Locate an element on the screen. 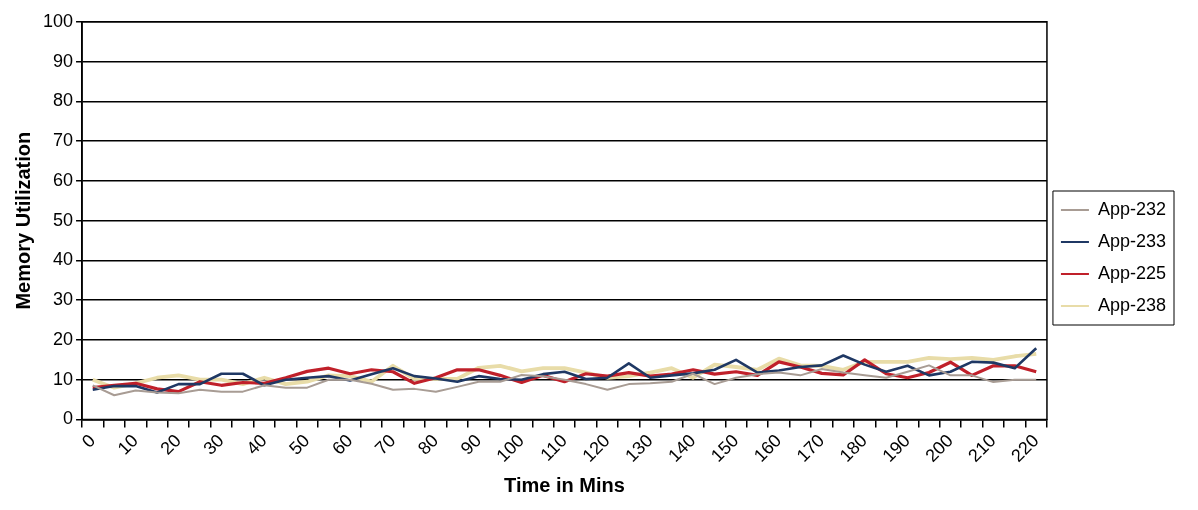 The image size is (1198, 510). x-tick-label: 90 is located at coordinates (471, 444).